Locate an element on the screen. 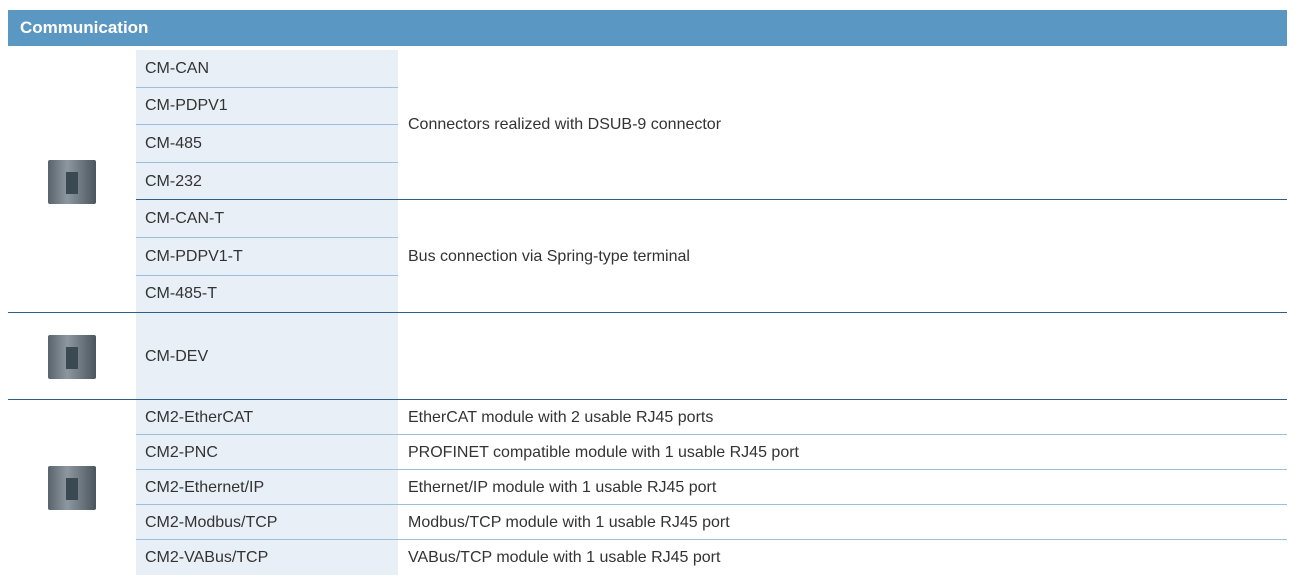 Image resolution: width=1294 pixels, height=575 pixels. module-name: CM-485-T is located at coordinates (267, 294).